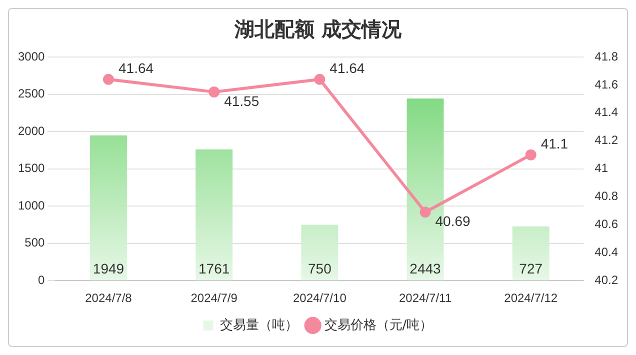 The image size is (636, 355). What do you see at coordinates (320, 268) in the screenshot?
I see `data-label: 750` at bounding box center [320, 268].